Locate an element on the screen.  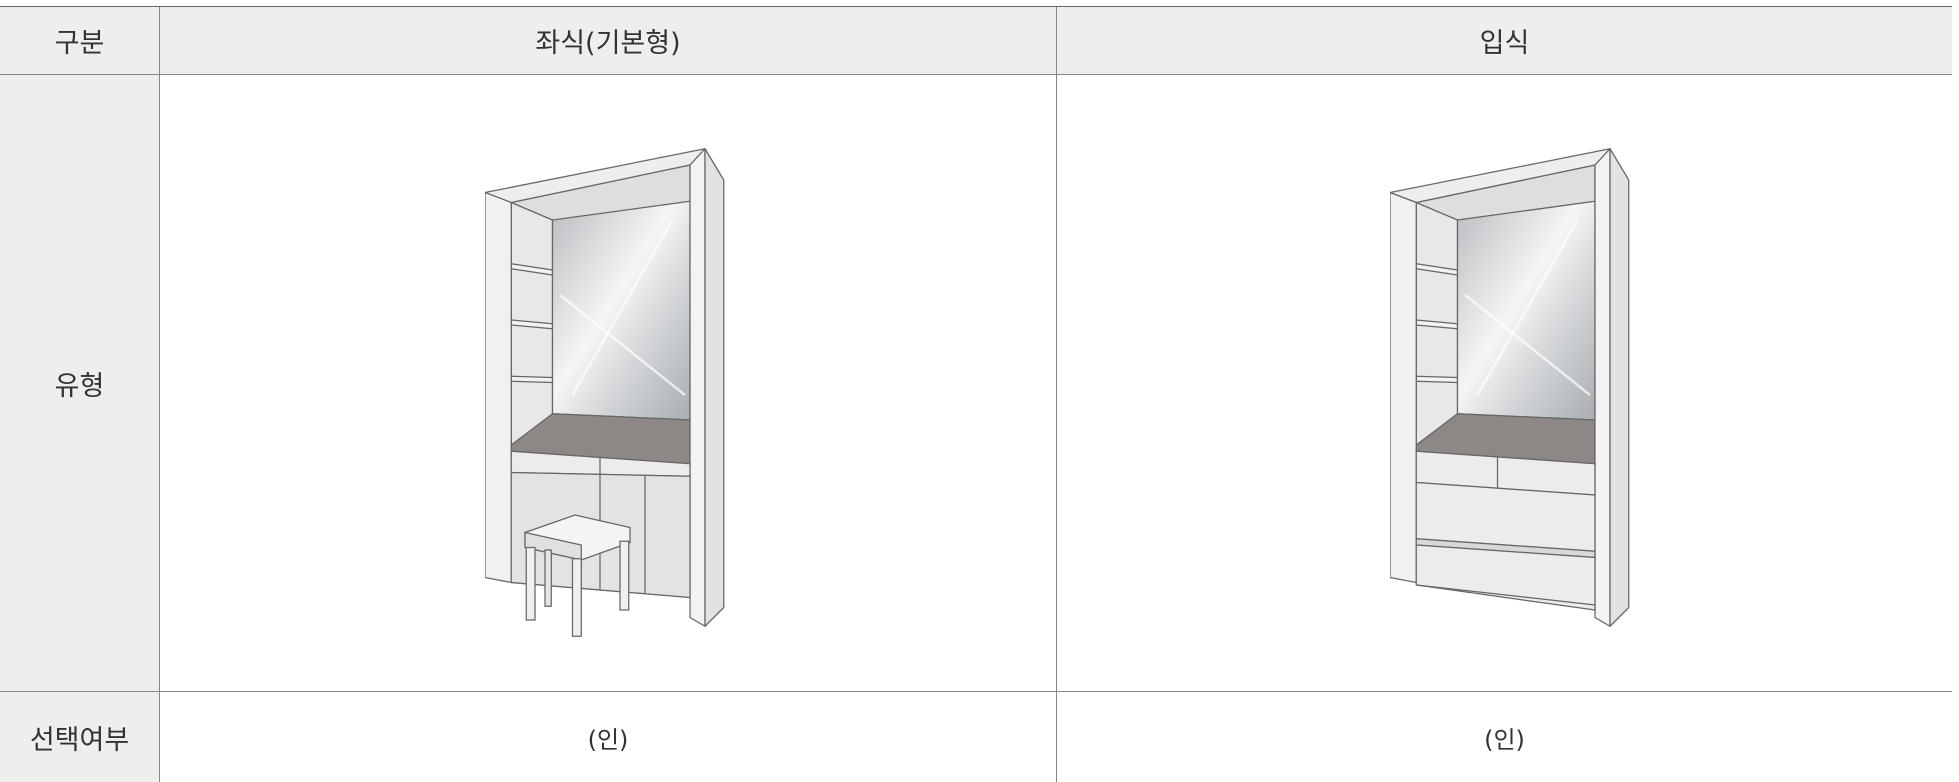
header-cell: 좌식(기본형) is located at coordinates (607, 41).